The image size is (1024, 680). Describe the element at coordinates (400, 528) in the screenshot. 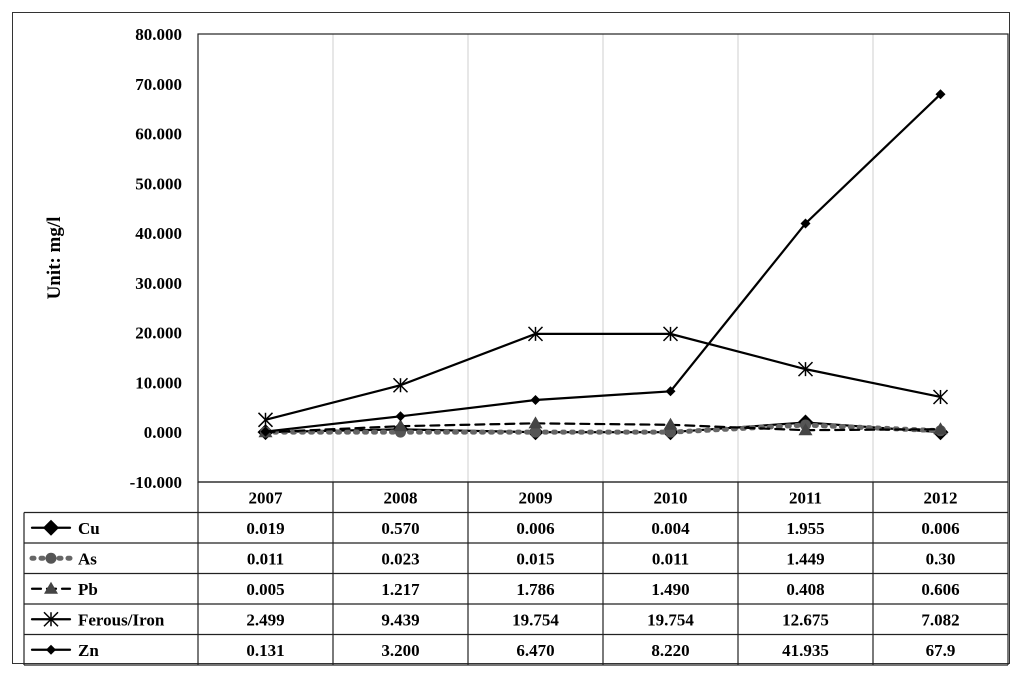

I see `table-cell: 0.570` at that location.